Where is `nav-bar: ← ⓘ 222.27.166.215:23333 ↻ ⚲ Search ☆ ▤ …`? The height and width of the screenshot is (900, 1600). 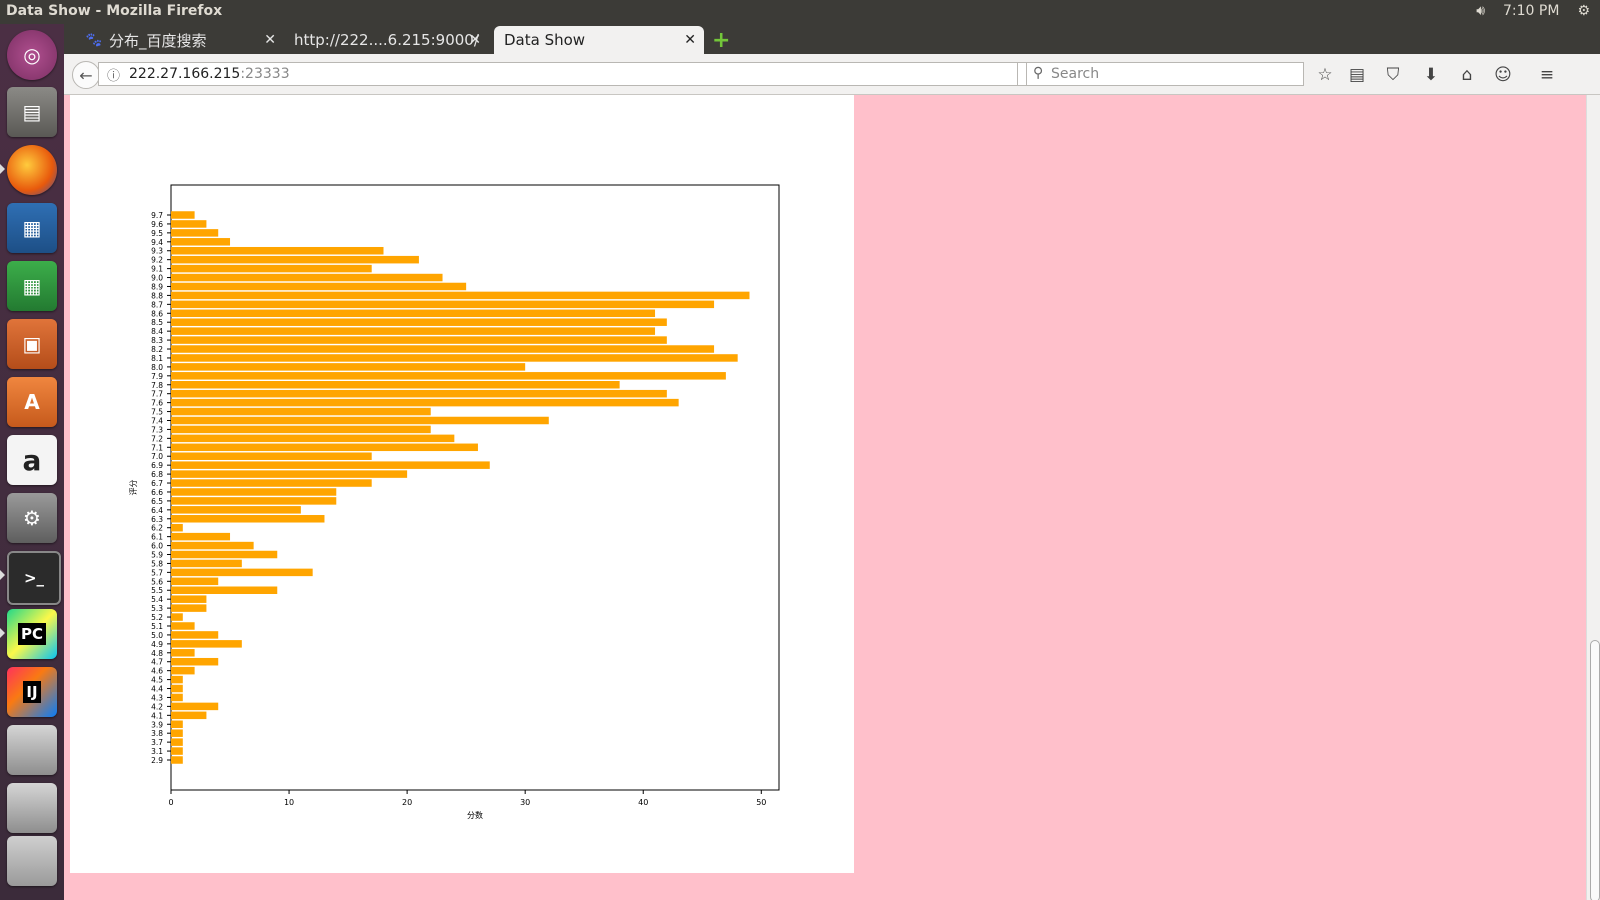 nav-bar: ← ⓘ 222.27.166.215:23333 ↻ ⚲ Search ☆ ▤ … is located at coordinates (832, 74).